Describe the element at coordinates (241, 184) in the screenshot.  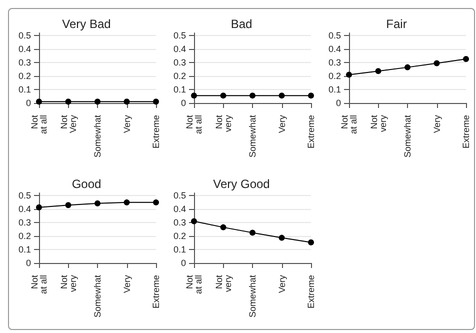
I see `chart-title: Very Good` at that location.